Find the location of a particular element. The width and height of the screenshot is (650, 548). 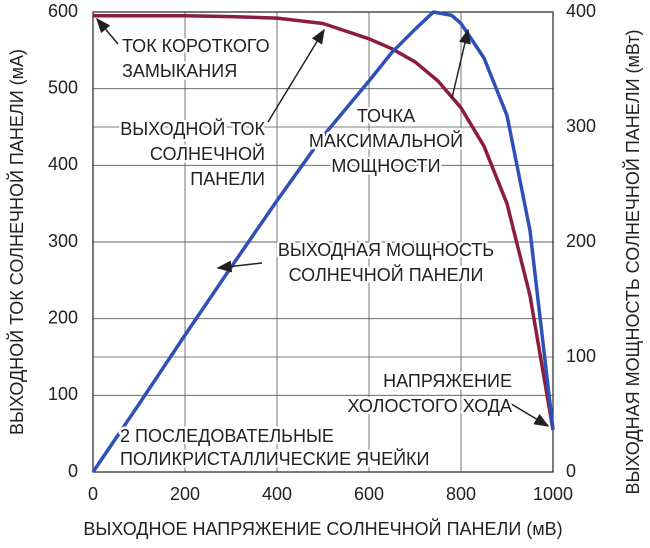

annotation: СОЛНЕЧНОЙ ПАНЕЛИ is located at coordinates (386, 274).